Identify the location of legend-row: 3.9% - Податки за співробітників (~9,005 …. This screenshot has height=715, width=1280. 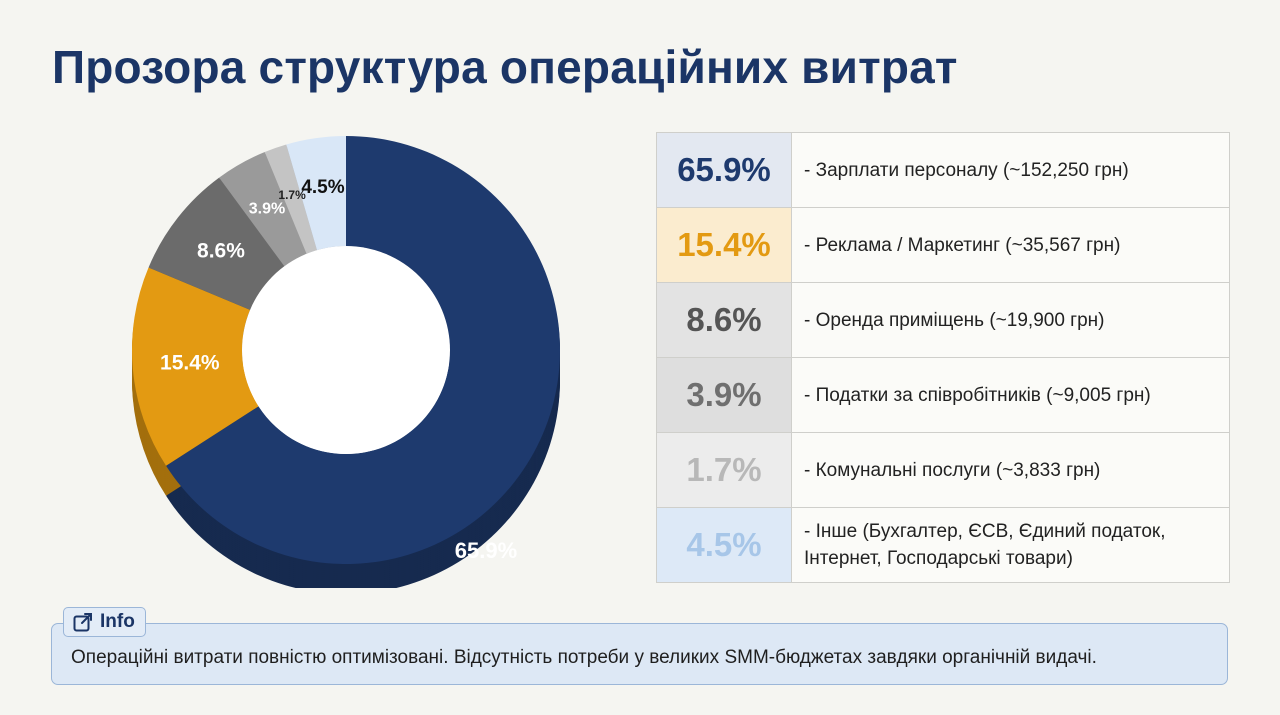
(943, 395).